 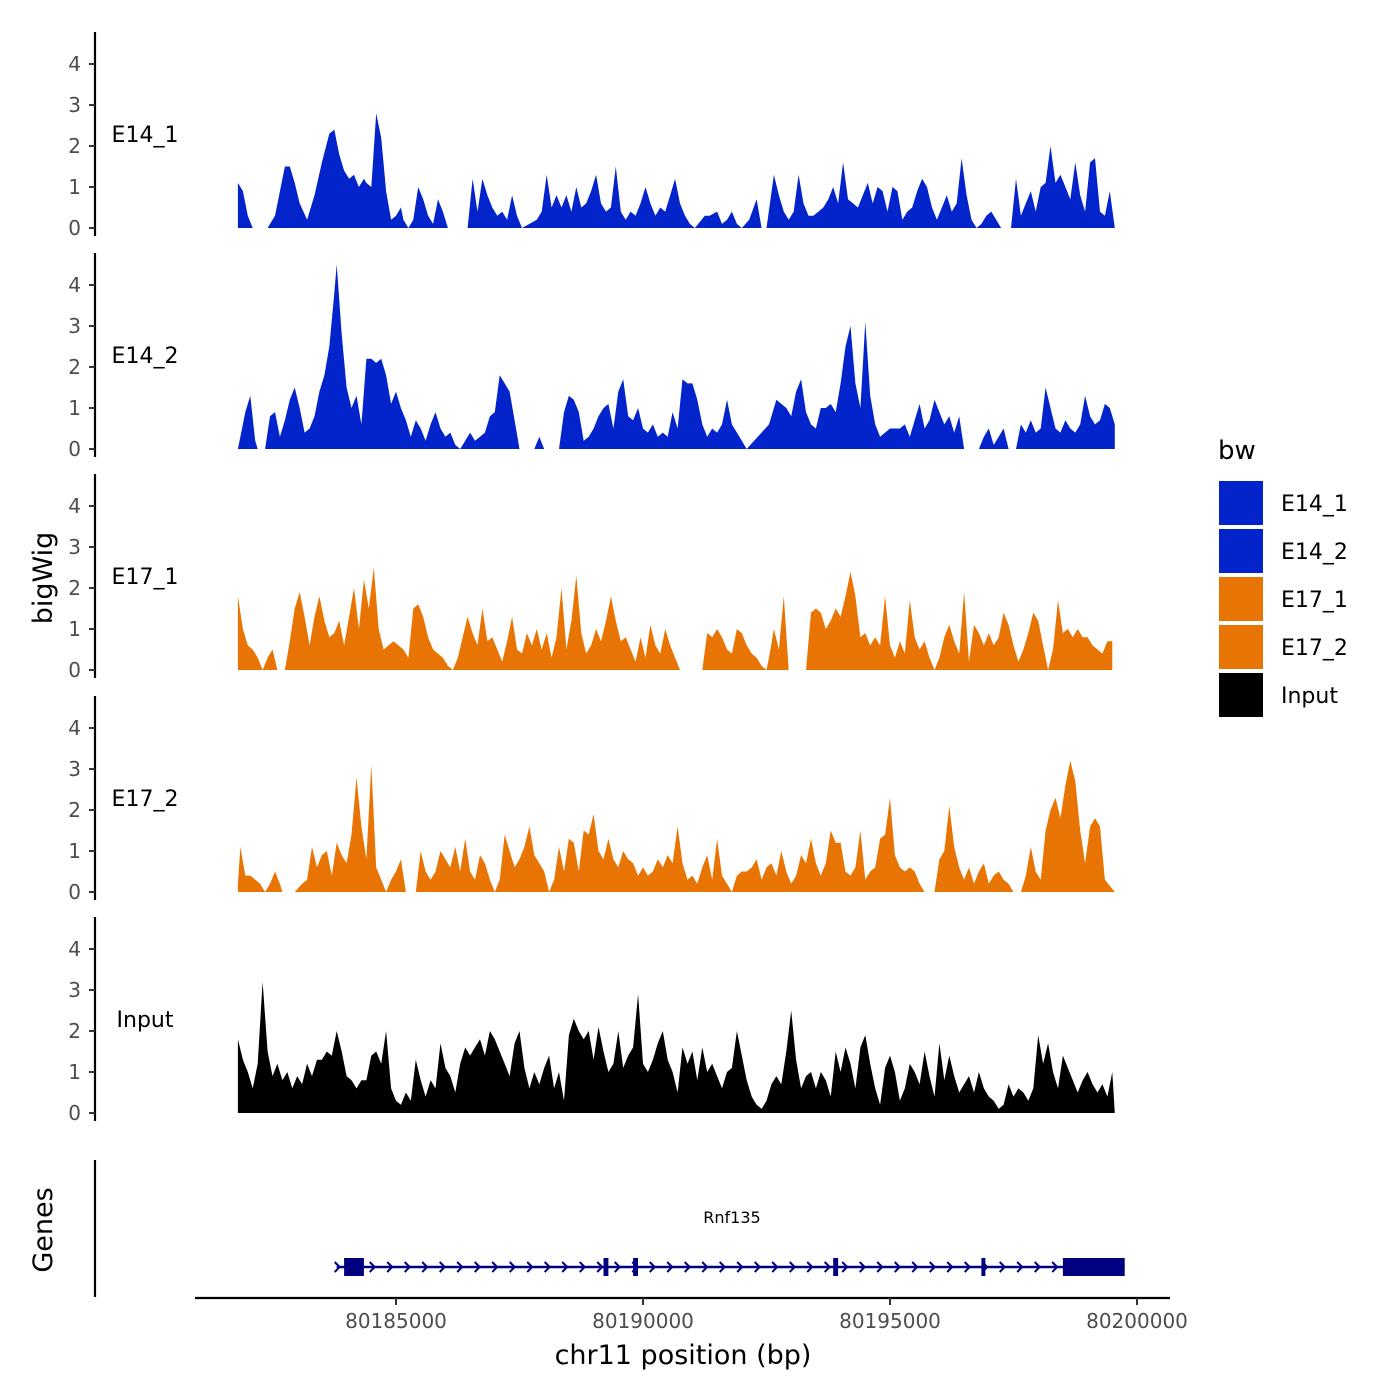 I want to click on x-axis: 80185000 80190000 80195000 80200000, so click(x=691, y=1314).